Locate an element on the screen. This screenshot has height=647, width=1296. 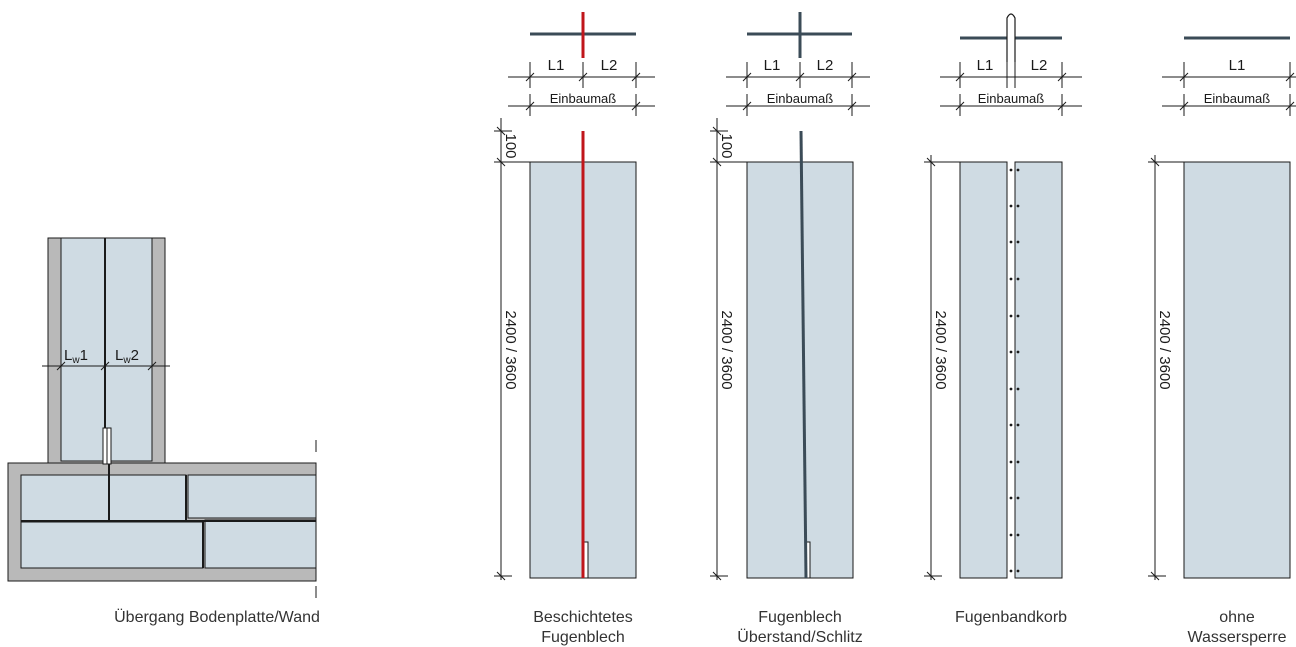
detail-caption: Übergang Bodenplatte/Wand is located at coordinates (217, 617).